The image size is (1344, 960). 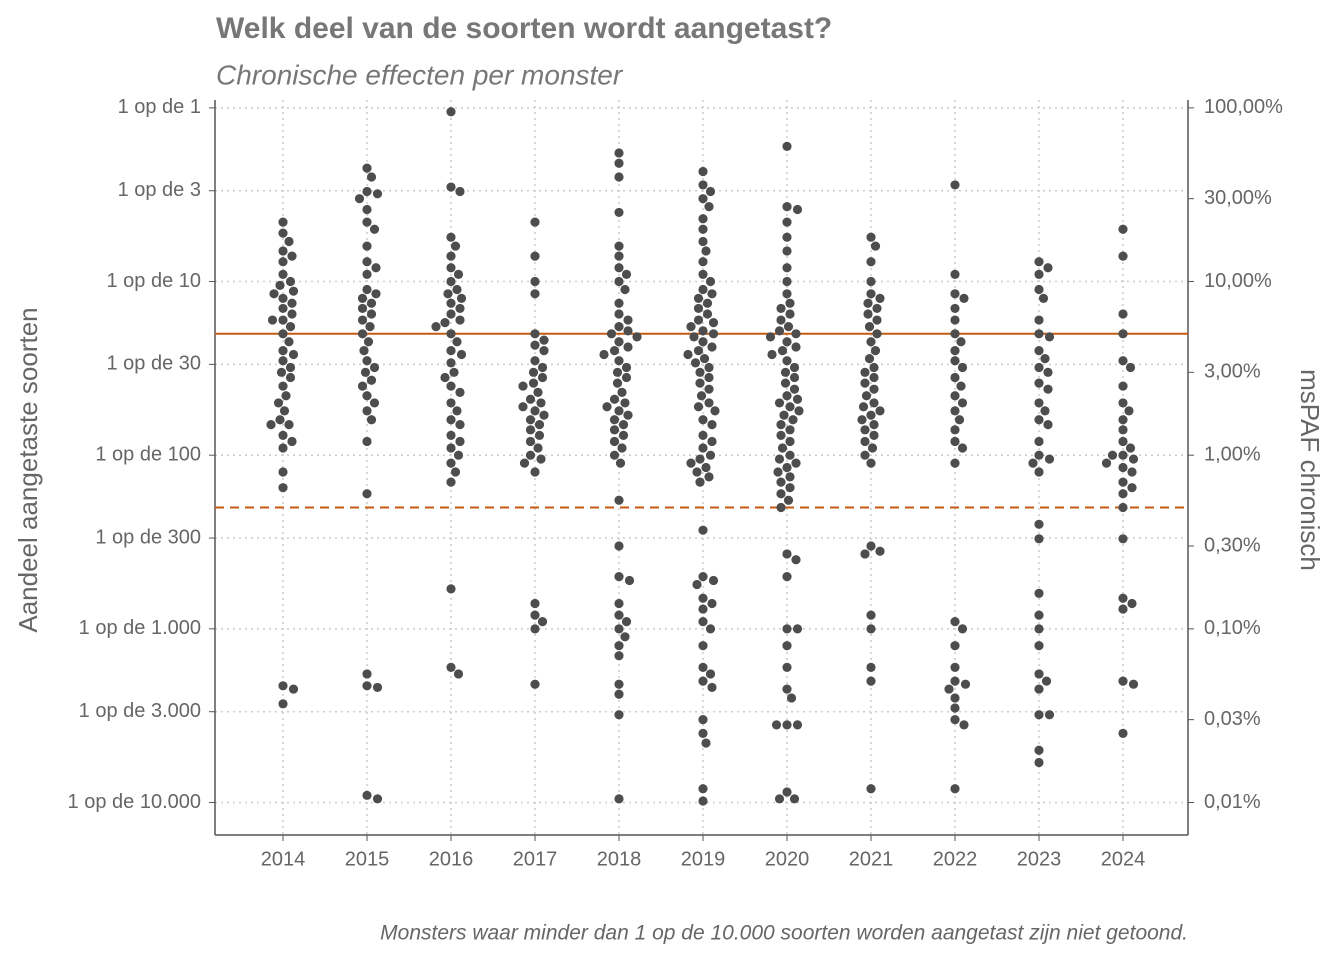 What do you see at coordinates (140, 628) in the screenshot?
I see `y-tick-label: 1 op de 1.000` at bounding box center [140, 628].